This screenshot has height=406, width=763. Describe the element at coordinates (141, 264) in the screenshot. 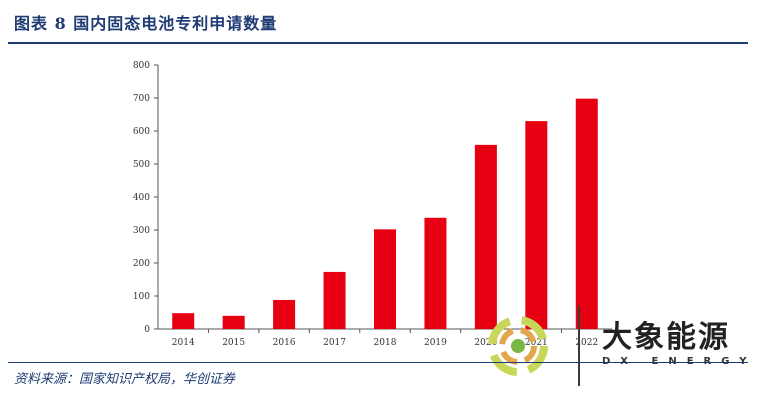

I see `y-tick-label: 200` at that location.